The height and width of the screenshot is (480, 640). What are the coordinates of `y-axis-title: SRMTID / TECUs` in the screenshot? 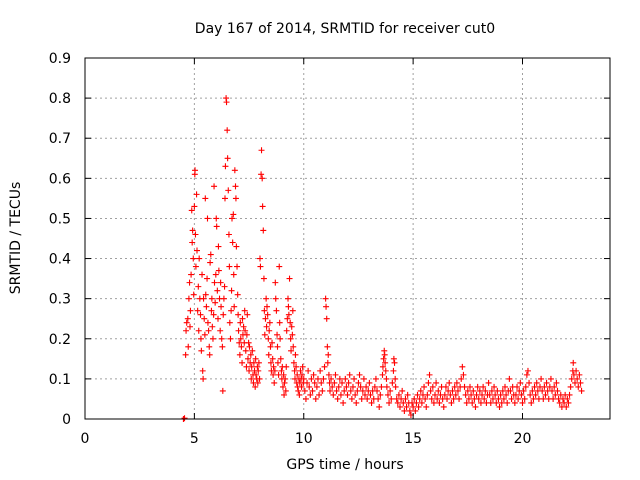 It's located at (16, 238).